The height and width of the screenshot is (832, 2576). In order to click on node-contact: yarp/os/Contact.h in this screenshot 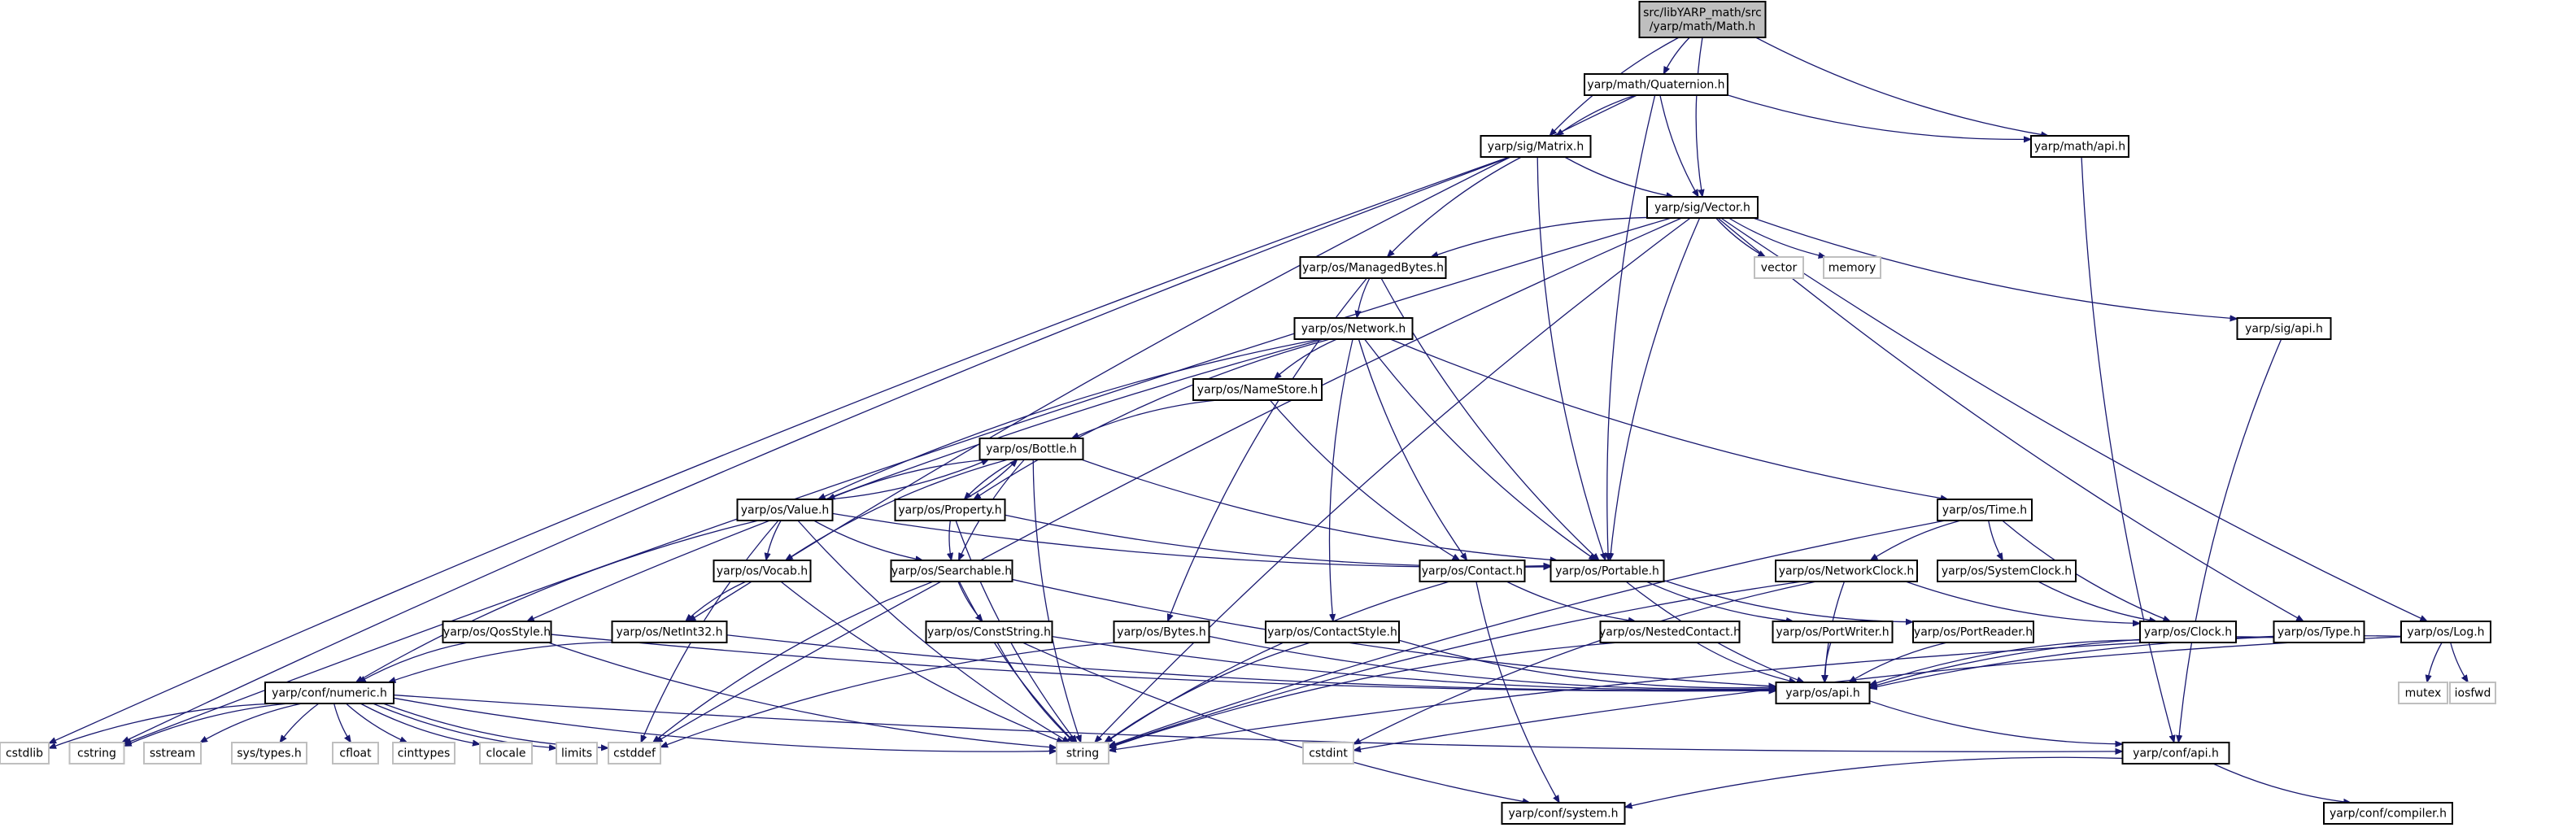, I will do `click(1472, 571)`.